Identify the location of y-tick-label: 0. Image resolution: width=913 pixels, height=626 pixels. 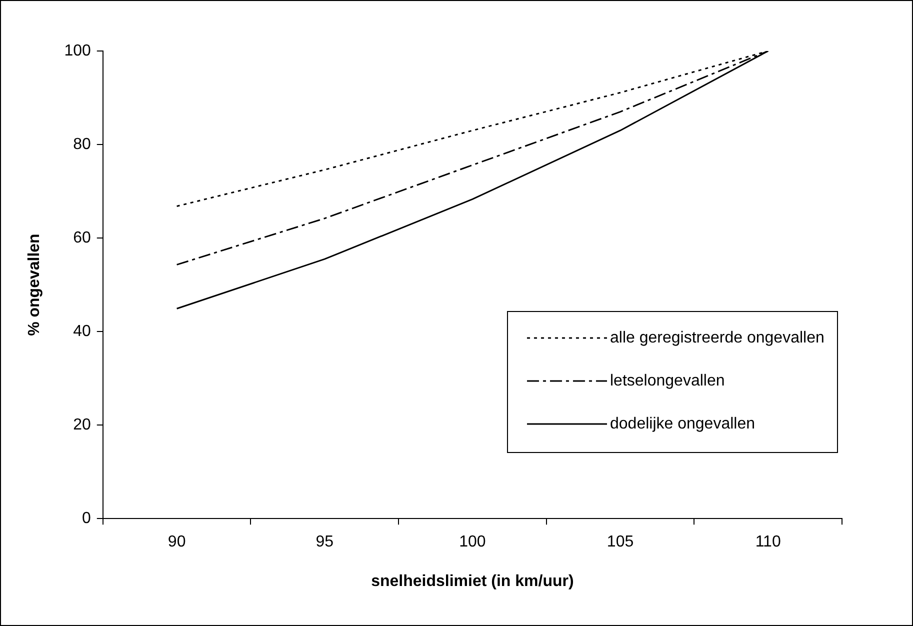
(86, 519).